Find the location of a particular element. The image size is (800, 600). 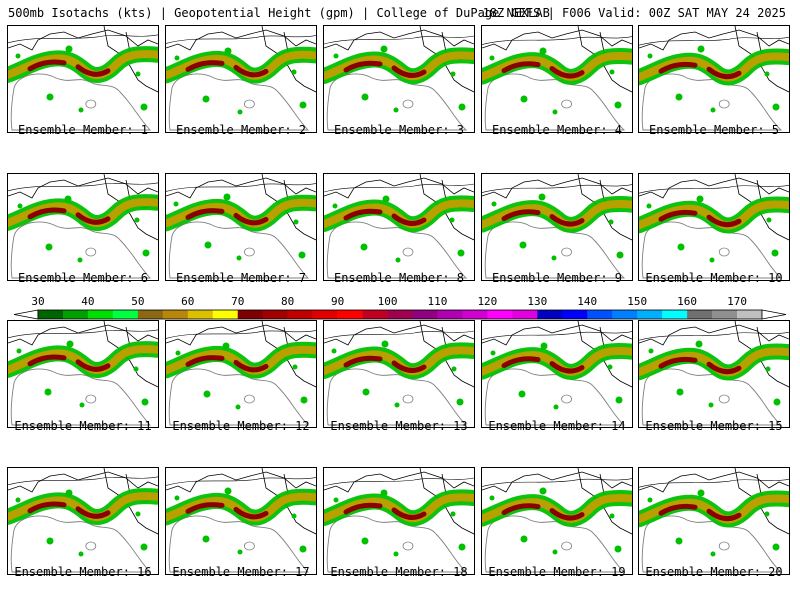

ensemble-member-label: Ensemble Member: 10 is located at coordinates (714, 278).